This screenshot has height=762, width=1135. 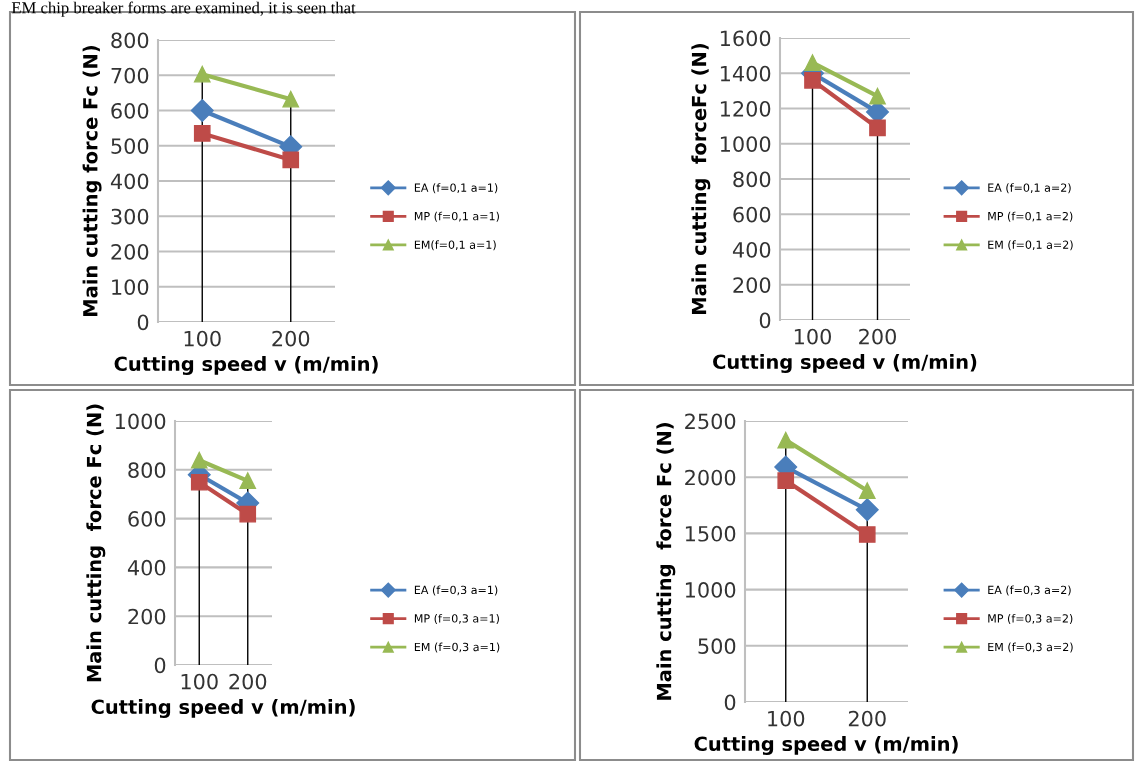 I want to click on legend-label: MP (f=0,3 a=1), so click(x=456, y=619).